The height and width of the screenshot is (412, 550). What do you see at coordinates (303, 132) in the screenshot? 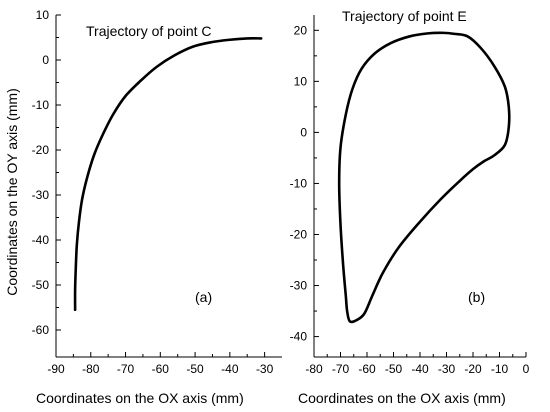
I see `panel-b-y-tick-label: 0` at bounding box center [303, 132].